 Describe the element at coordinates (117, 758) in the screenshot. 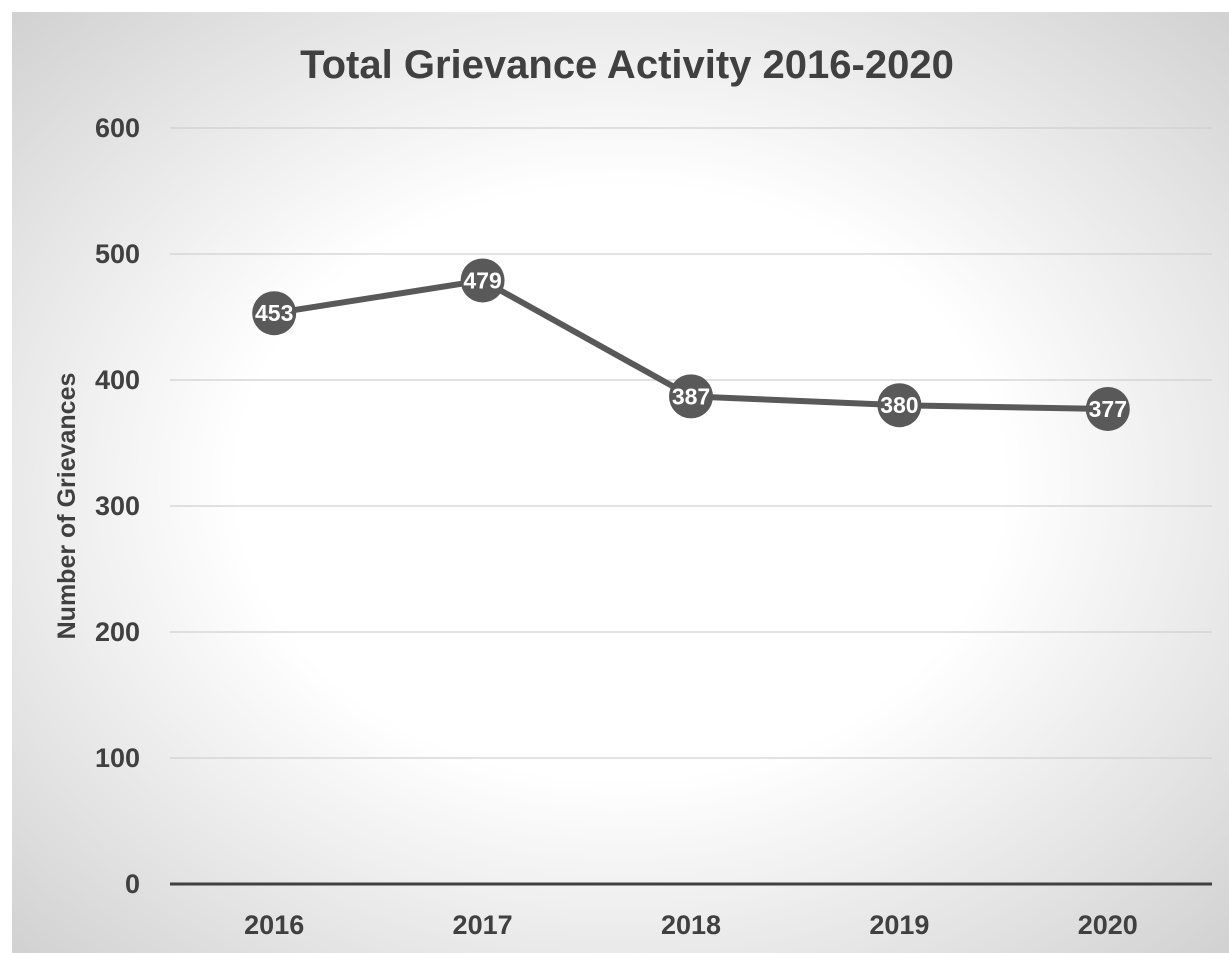

I see `y-tick-label: 100` at that location.